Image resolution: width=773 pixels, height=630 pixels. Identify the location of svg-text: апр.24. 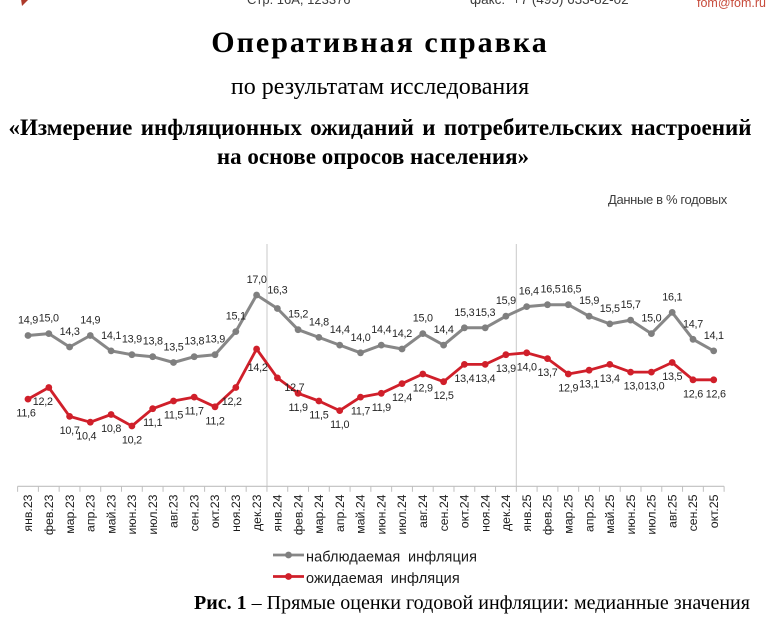
(340, 513).